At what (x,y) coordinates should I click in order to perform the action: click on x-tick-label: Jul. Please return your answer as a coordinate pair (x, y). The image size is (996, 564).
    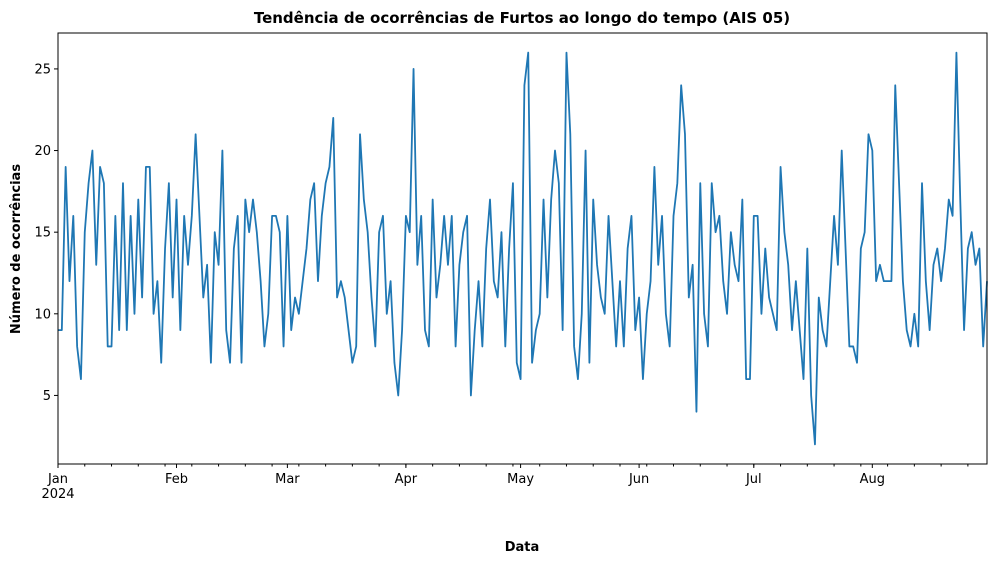
    Looking at the image, I should click on (753, 479).